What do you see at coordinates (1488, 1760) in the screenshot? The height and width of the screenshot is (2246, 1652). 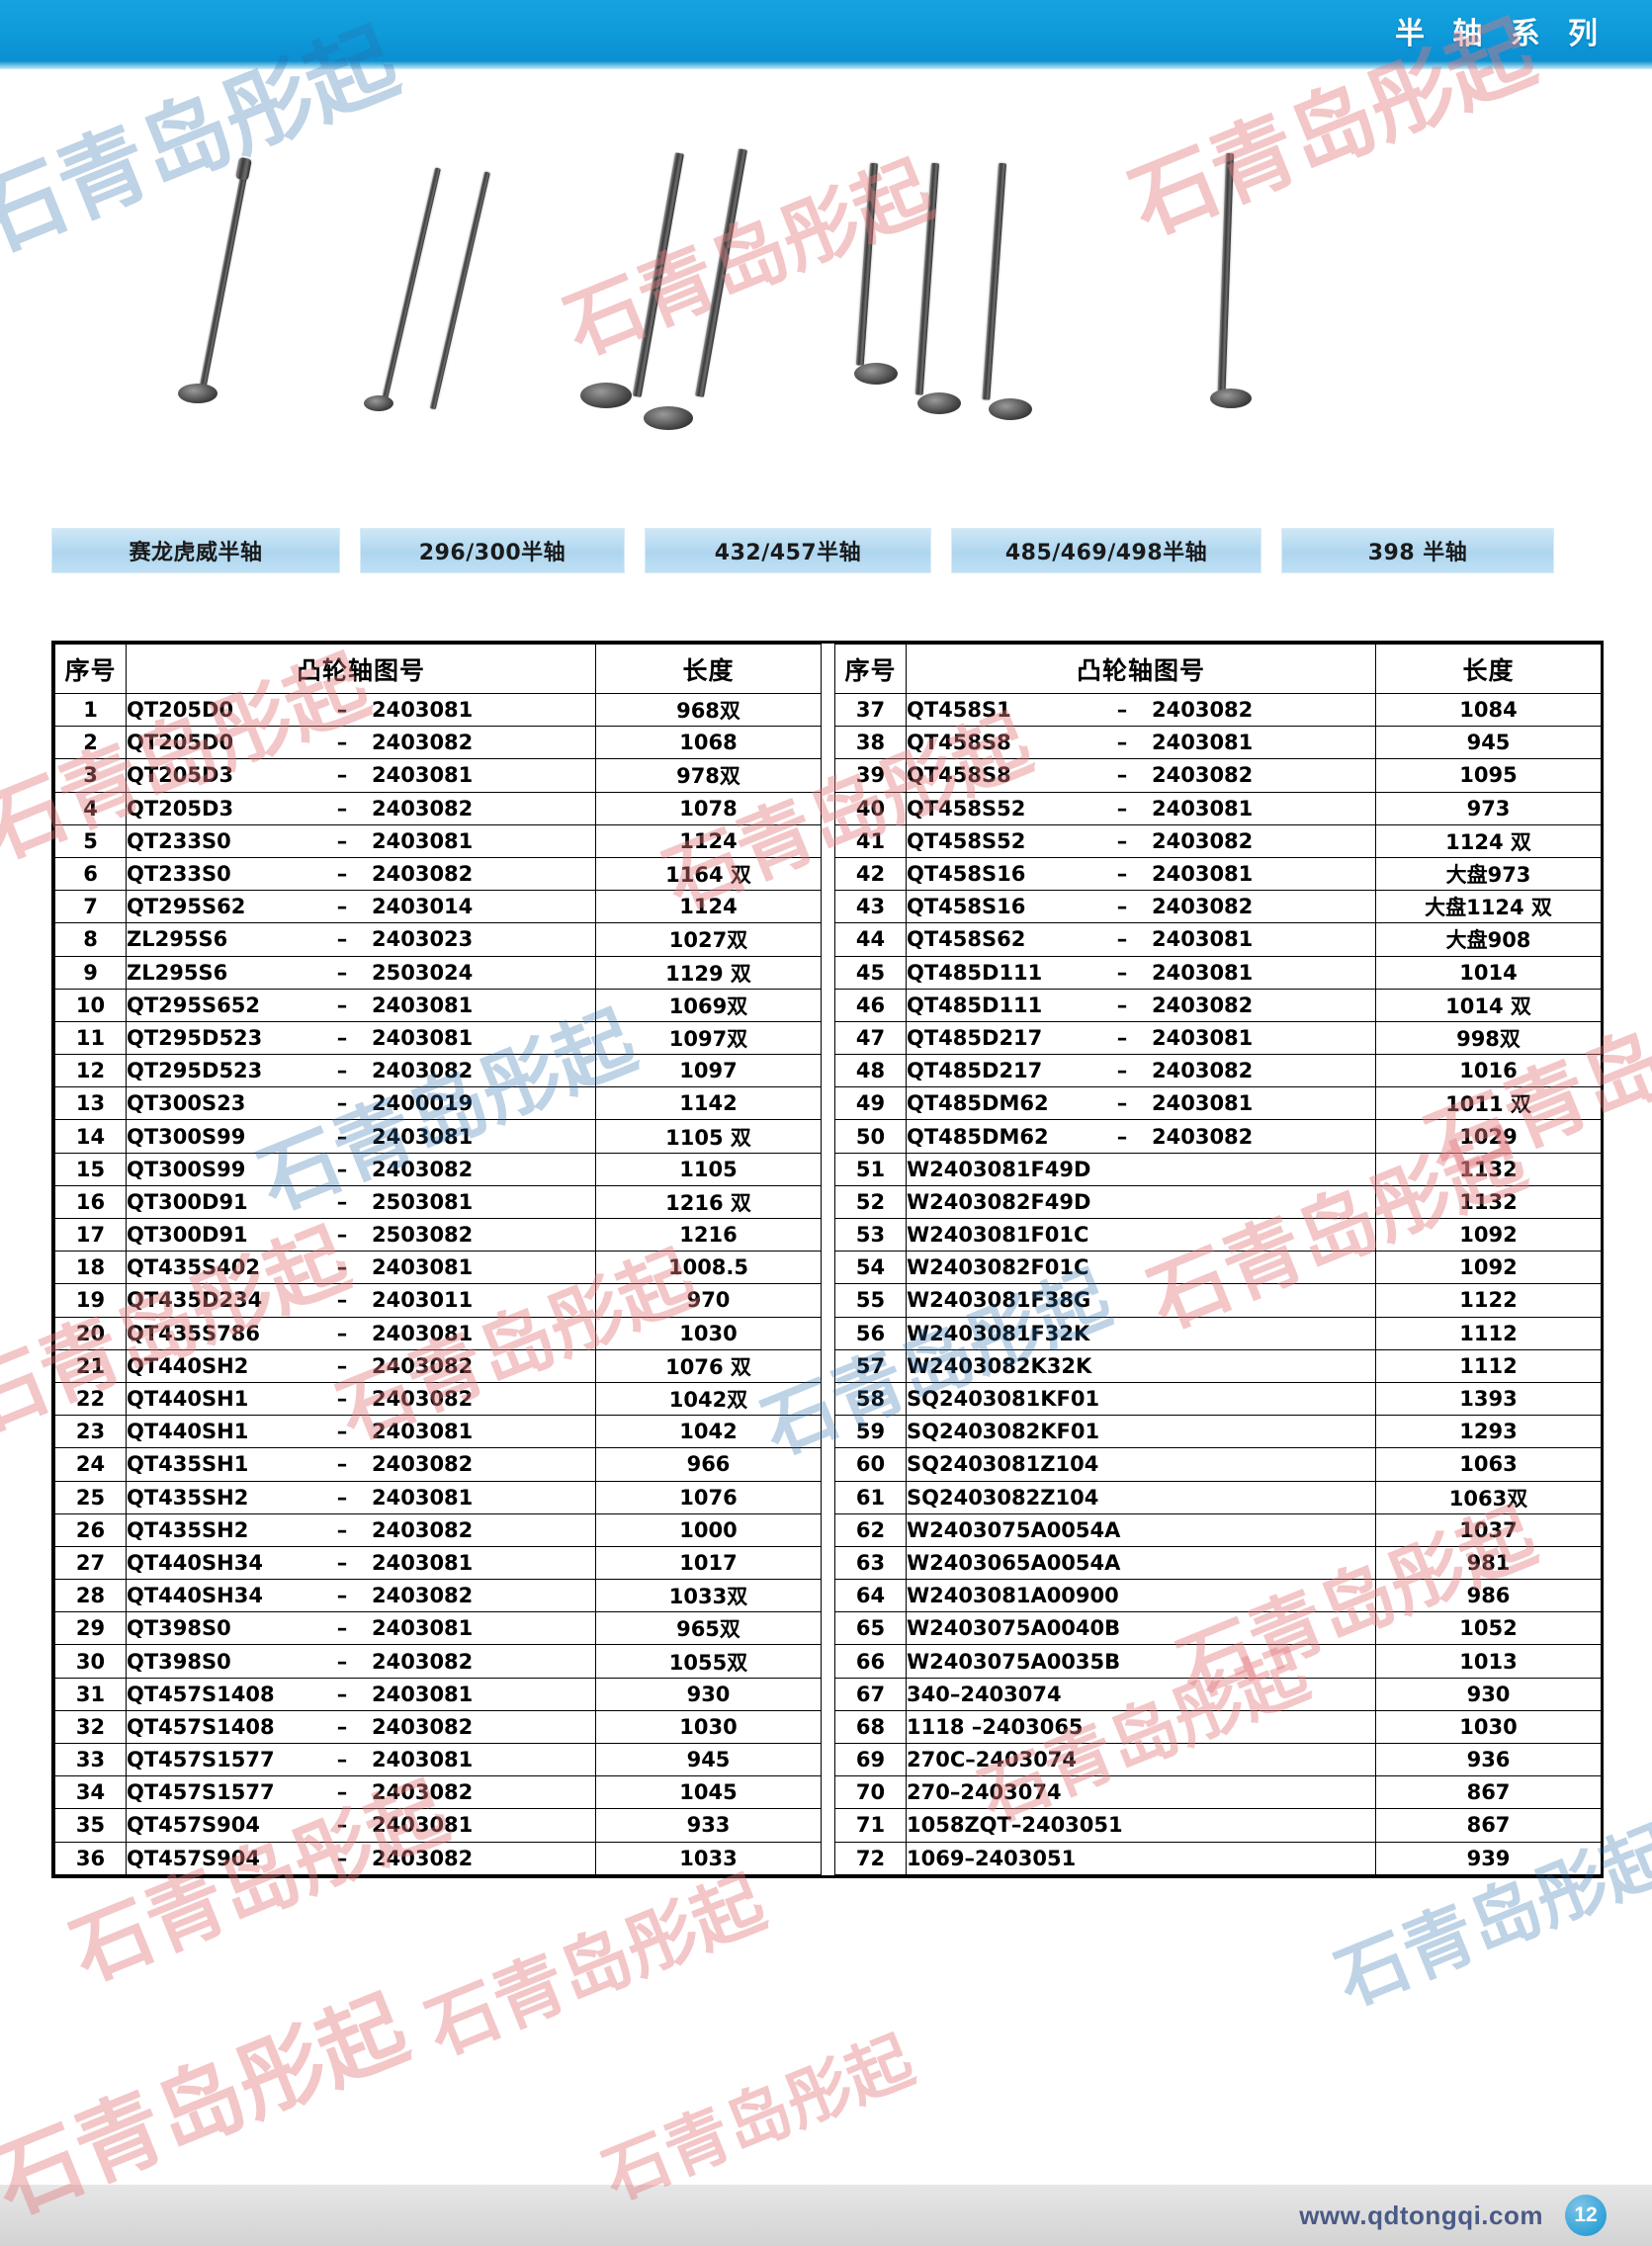 I see `cell-length-right: 936` at bounding box center [1488, 1760].